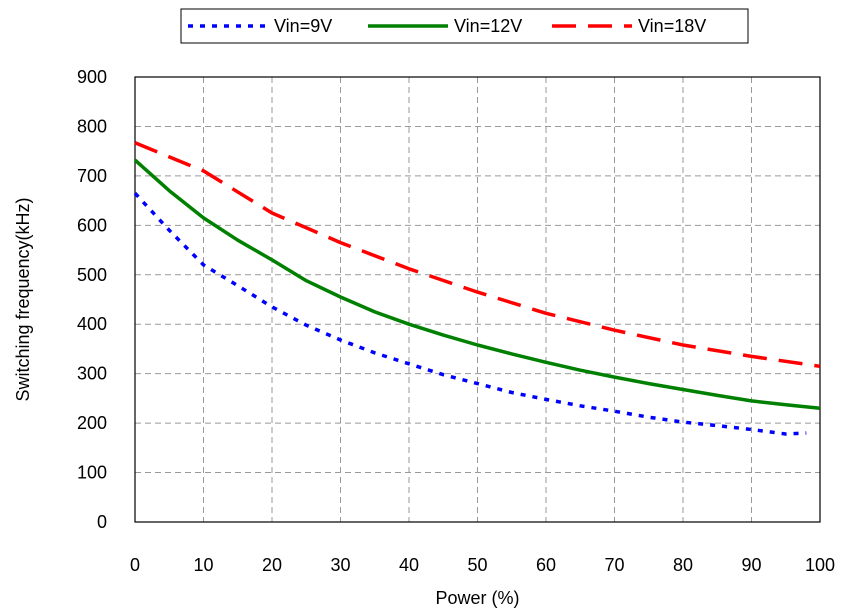 Image resolution: width=845 pixels, height=613 pixels. What do you see at coordinates (135, 565) in the screenshot?
I see `x-tick-label: 0` at bounding box center [135, 565].